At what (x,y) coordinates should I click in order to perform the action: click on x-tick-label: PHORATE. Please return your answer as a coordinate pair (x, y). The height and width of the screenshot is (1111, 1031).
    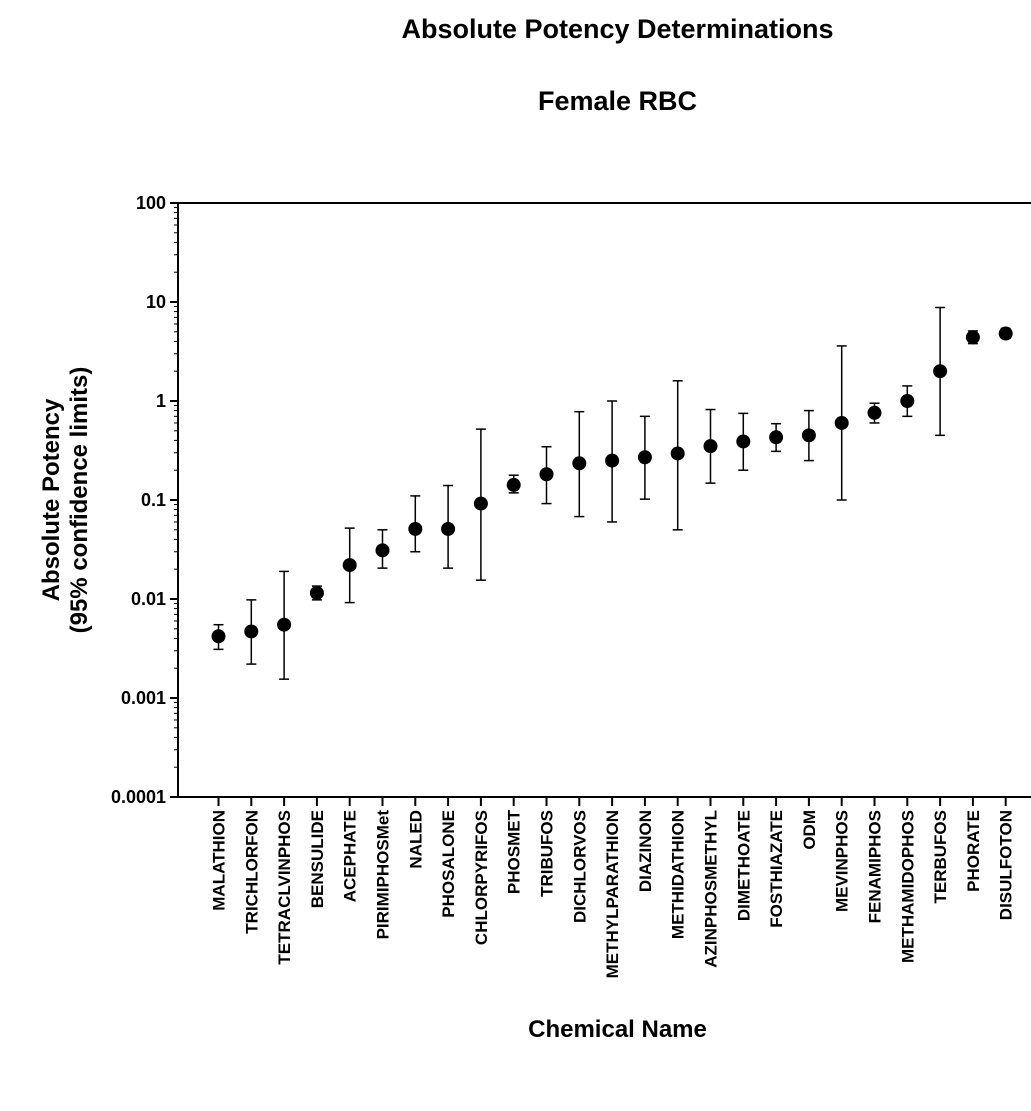
    Looking at the image, I should click on (973, 851).